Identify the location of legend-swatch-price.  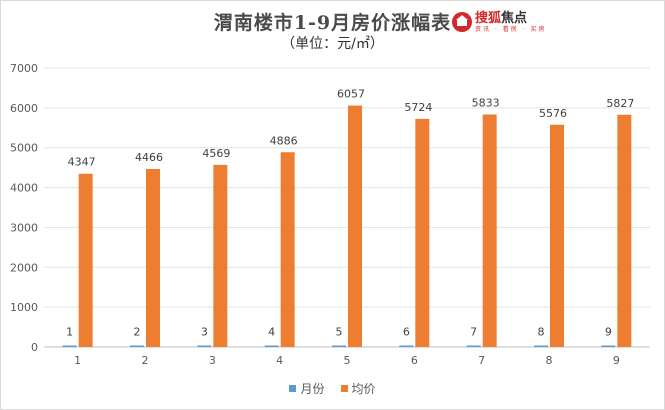
(344, 388).